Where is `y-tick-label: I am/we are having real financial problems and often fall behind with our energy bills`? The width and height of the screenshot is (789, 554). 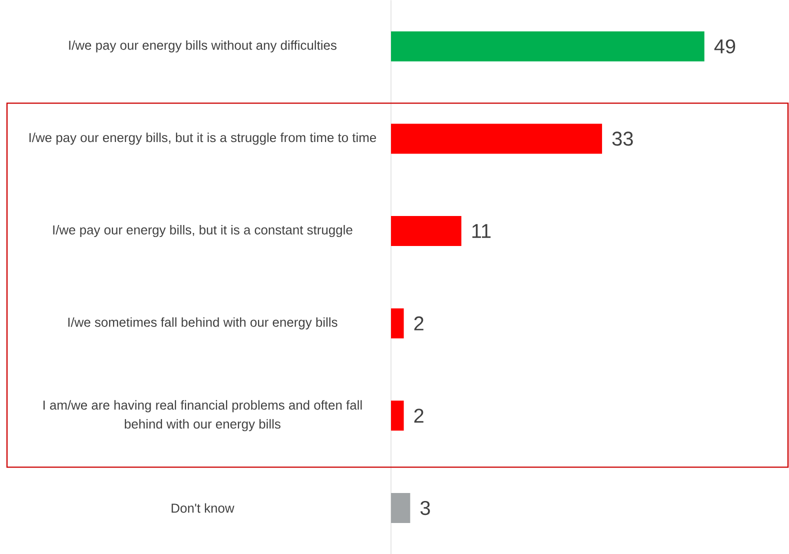
y-tick-label: I am/we are having real financial problems and often fall behind with our energy bills is located at coordinates (203, 415).